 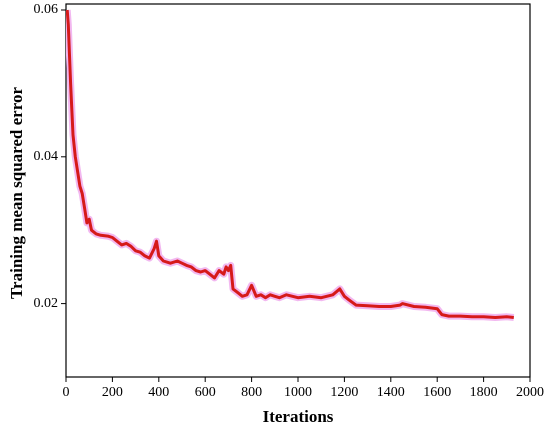 I want to click on x-tick-label: 200, so click(x=112, y=392).